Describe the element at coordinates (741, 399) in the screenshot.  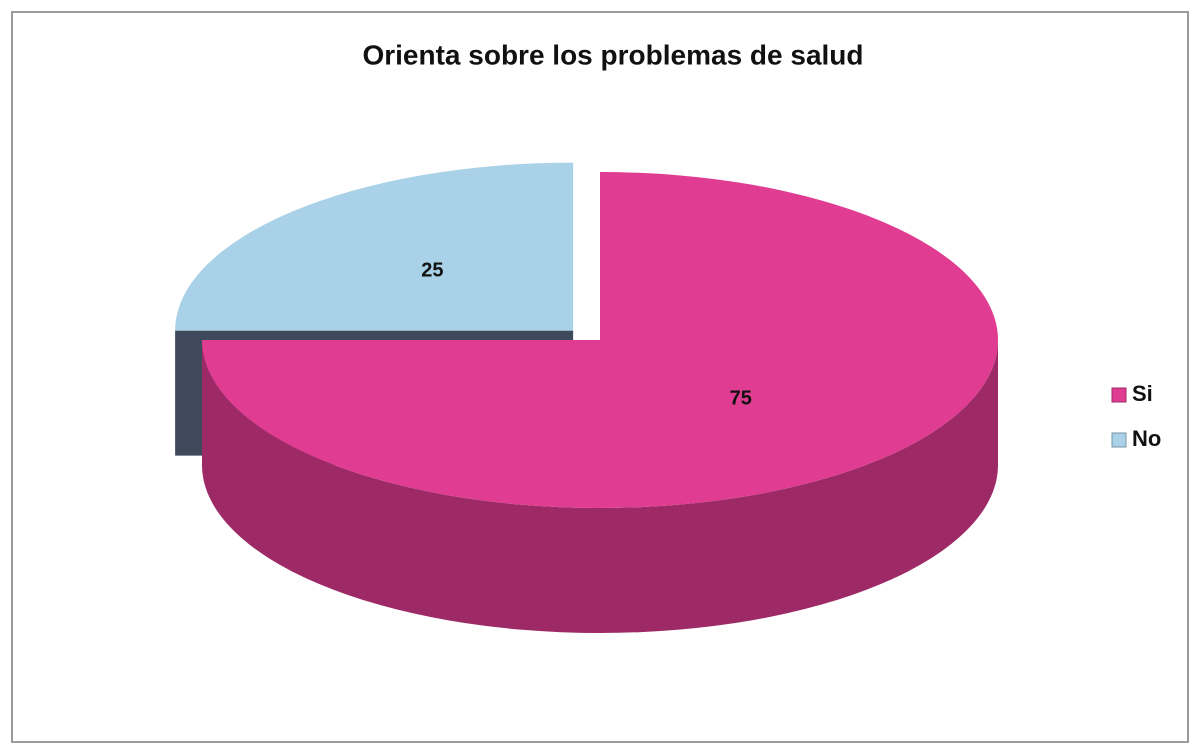
I see `data-label: 75` at that location.